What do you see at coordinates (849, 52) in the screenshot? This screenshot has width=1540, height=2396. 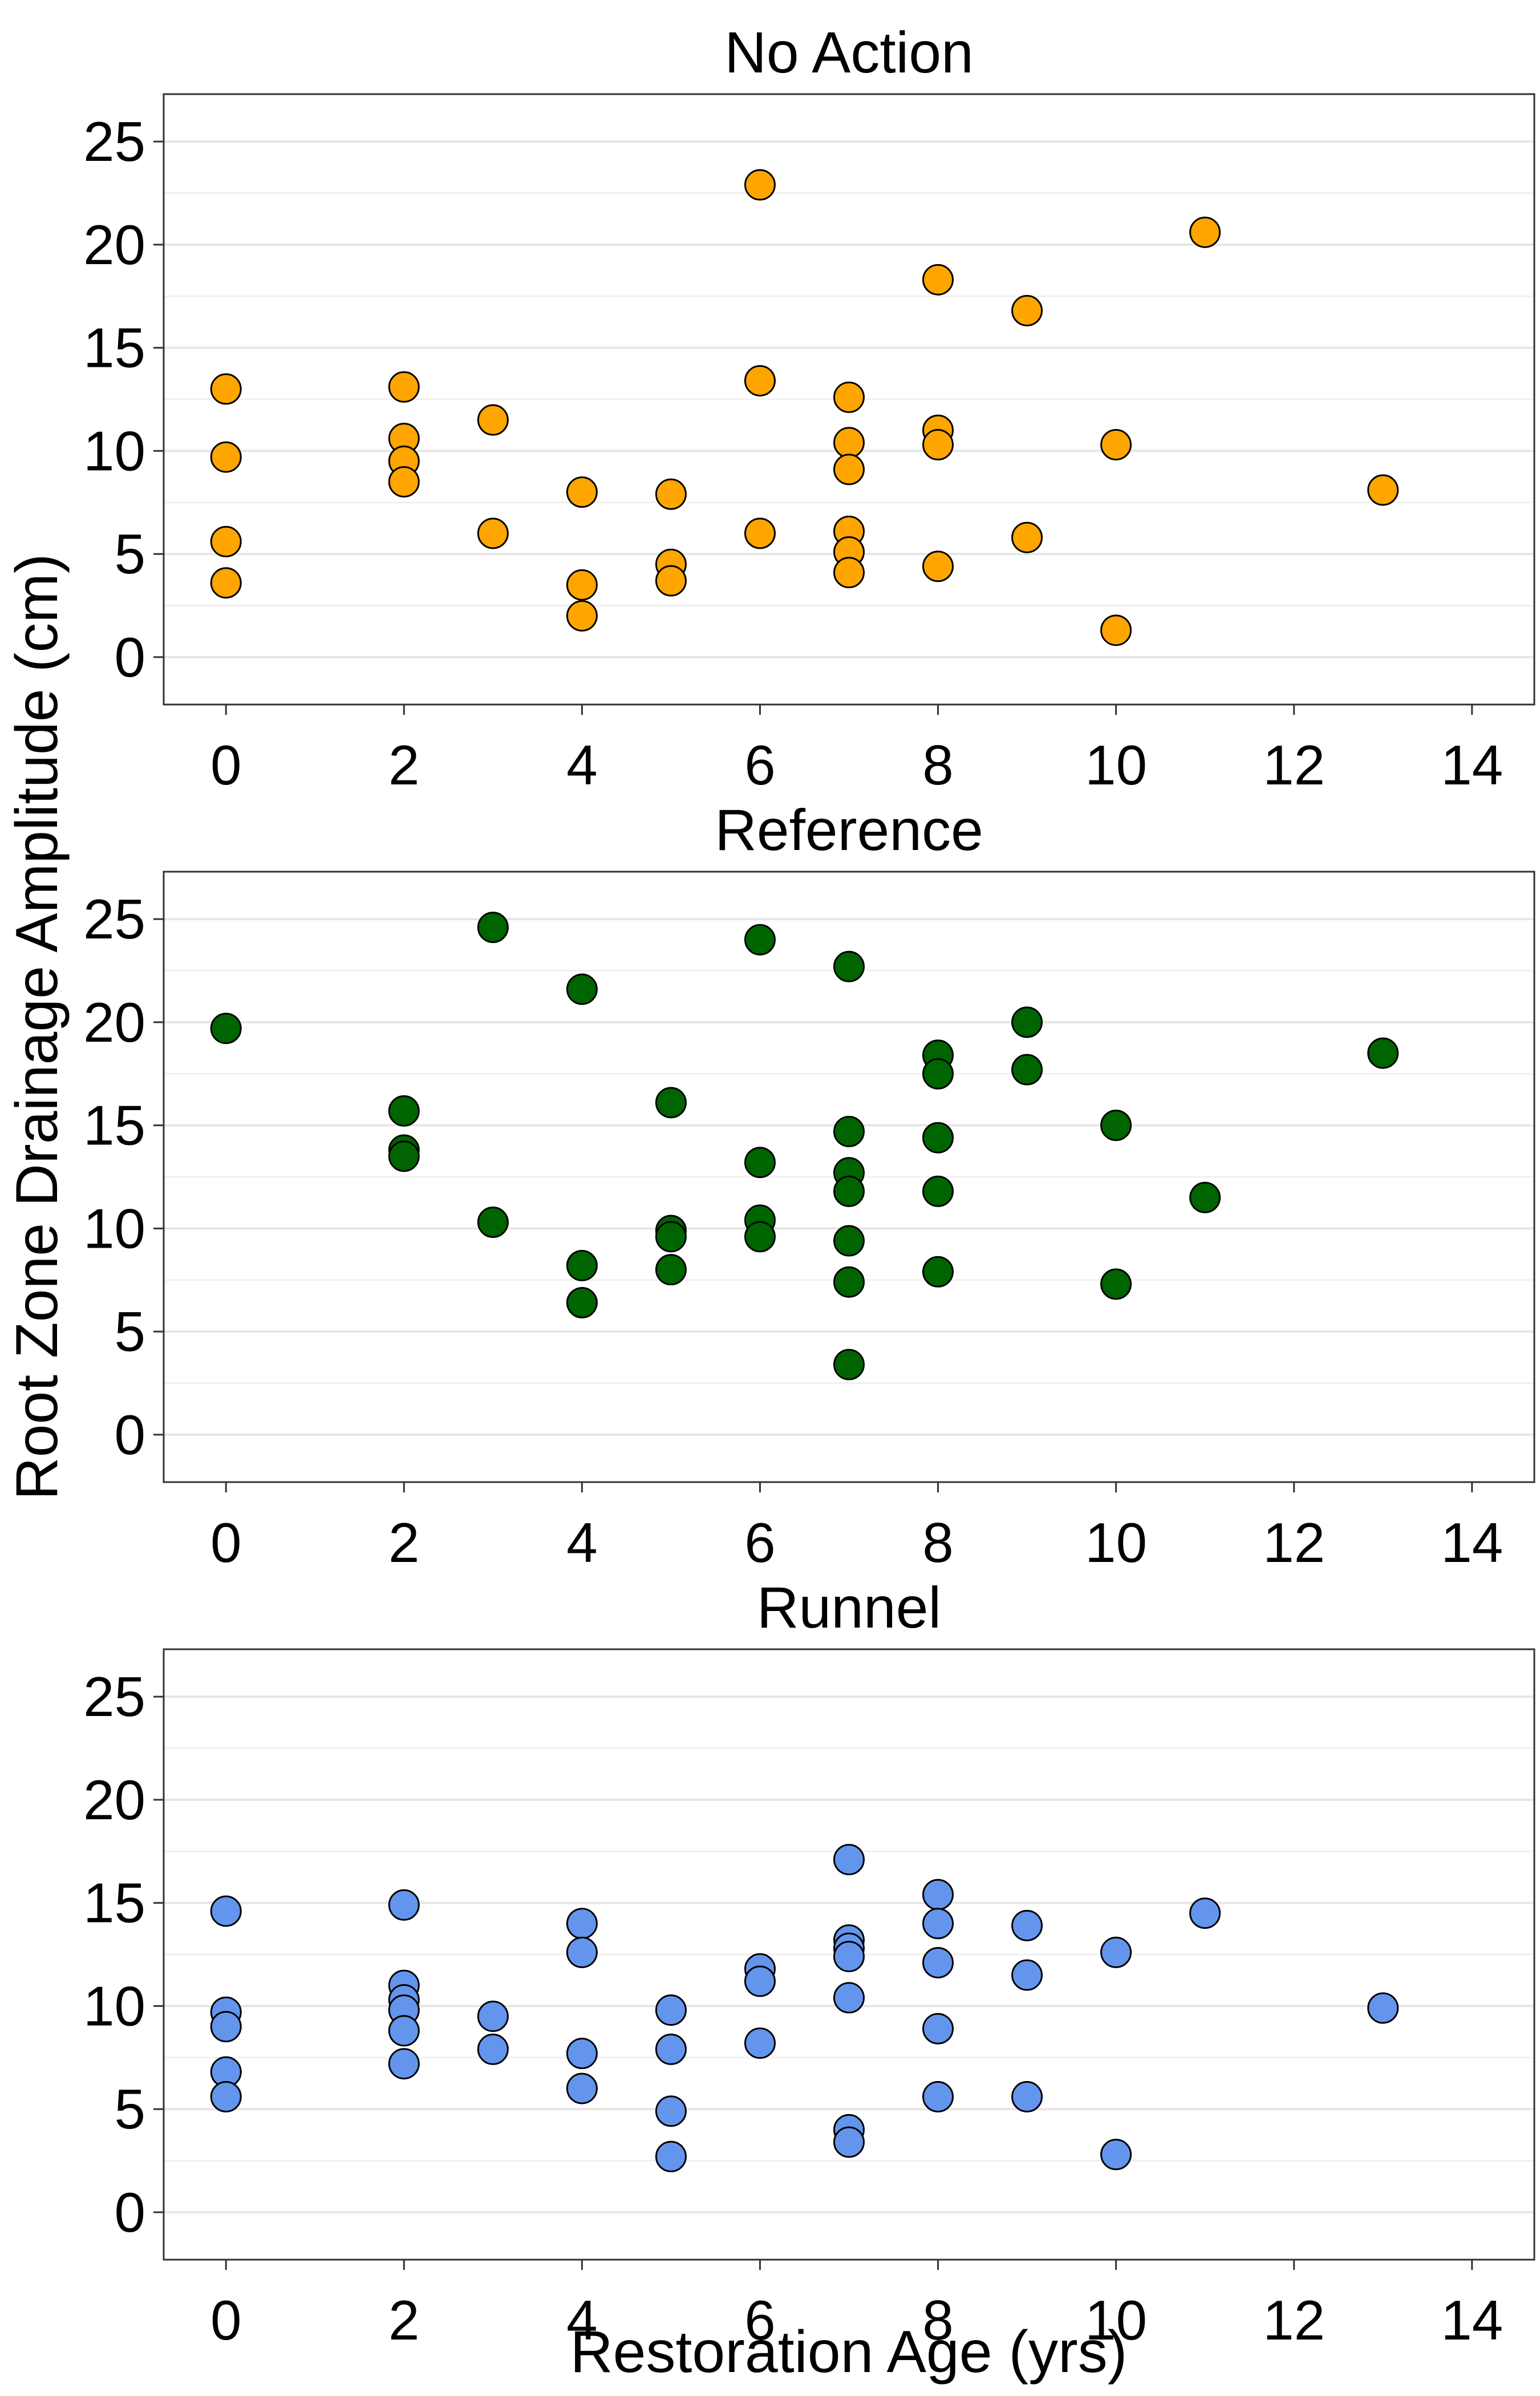 I see `panel-title: No Action` at bounding box center [849, 52].